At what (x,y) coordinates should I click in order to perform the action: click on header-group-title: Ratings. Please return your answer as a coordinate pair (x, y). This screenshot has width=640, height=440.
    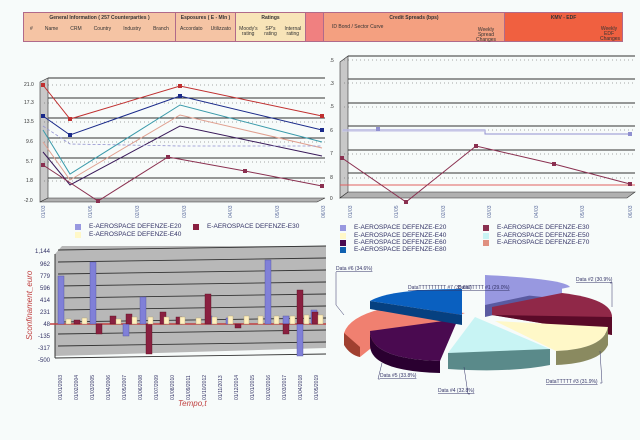
    Looking at the image, I should click on (270, 18).